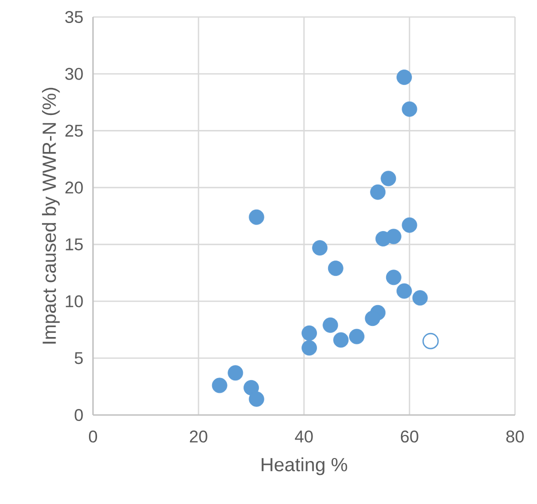  Describe the element at coordinates (74, 188) in the screenshot. I see `y-tick-label: 20` at that location.